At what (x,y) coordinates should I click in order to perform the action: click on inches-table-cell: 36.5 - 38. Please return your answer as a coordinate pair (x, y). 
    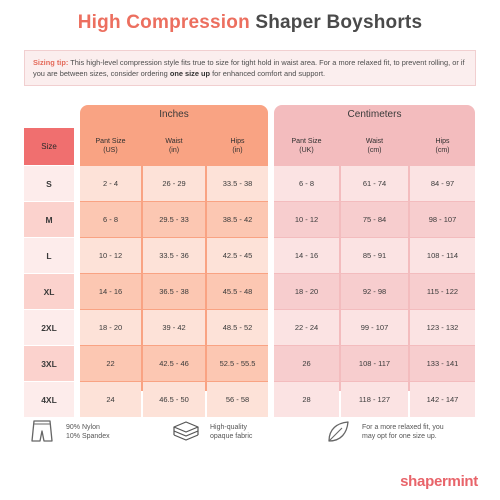
    Looking at the image, I should click on (174, 291).